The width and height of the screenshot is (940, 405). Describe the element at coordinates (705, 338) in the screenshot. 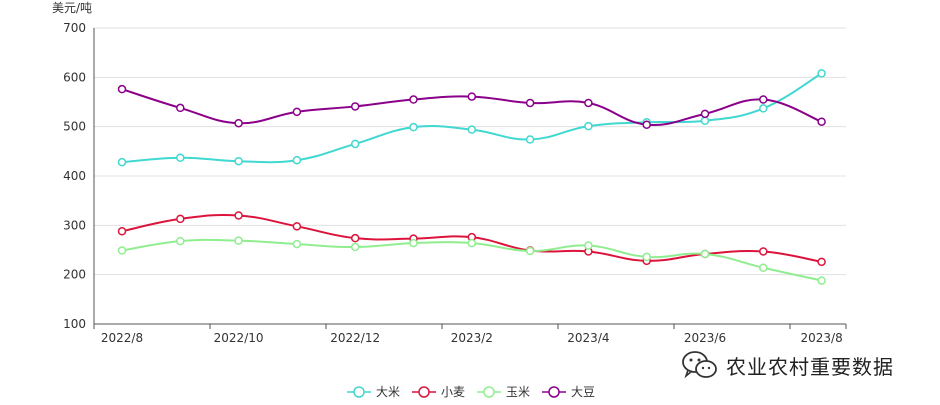

I see `x-tick-label: 2023/6` at that location.